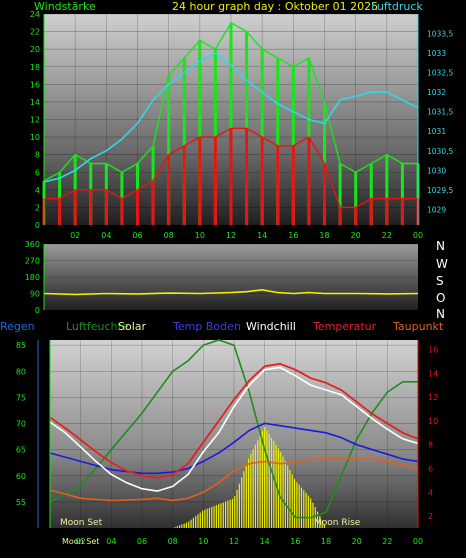  Describe the element at coordinates (142, 541) in the screenshot. I see `temperature-x-tick-label: 06` at that location.